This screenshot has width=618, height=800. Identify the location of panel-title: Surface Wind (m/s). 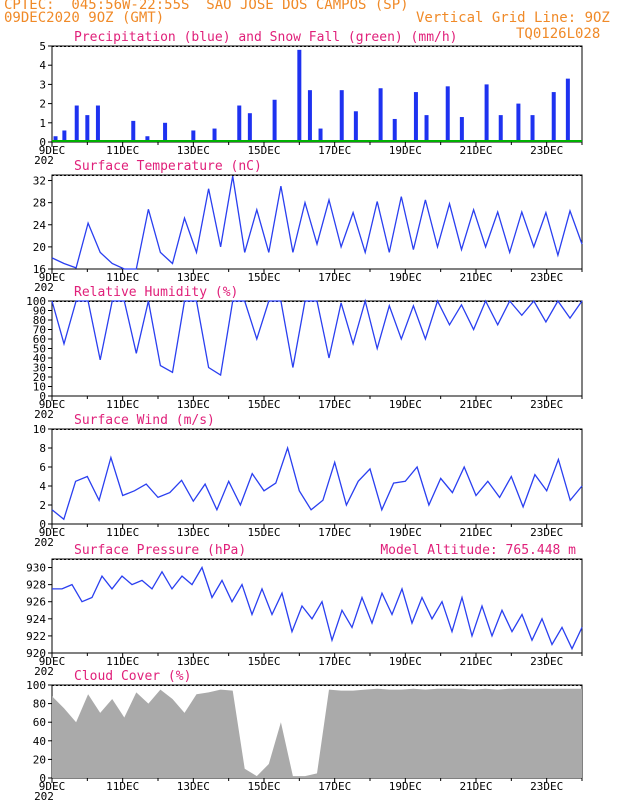
(144, 420).